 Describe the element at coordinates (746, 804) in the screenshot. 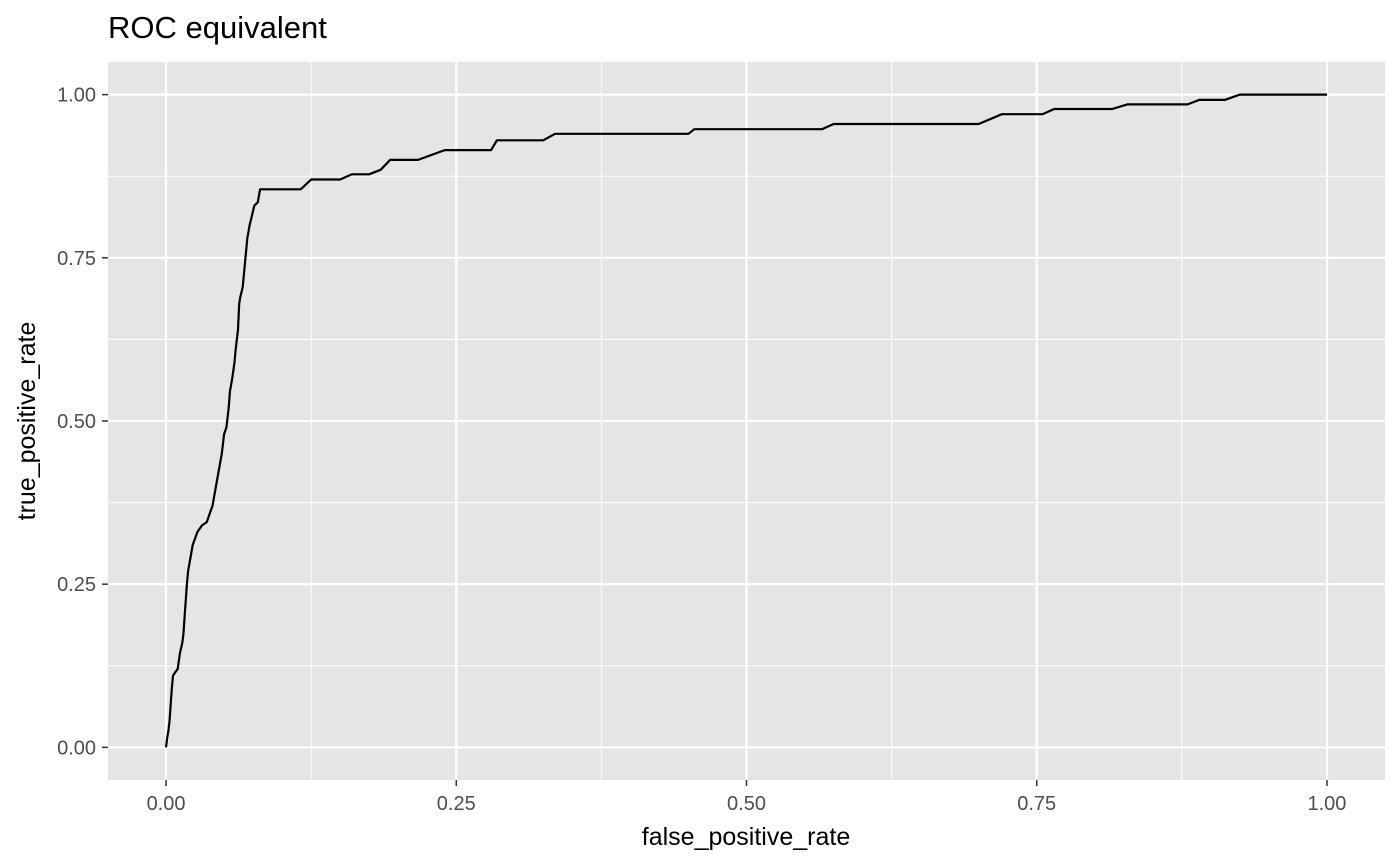

I see `x-tick-label: 0.50` at that location.